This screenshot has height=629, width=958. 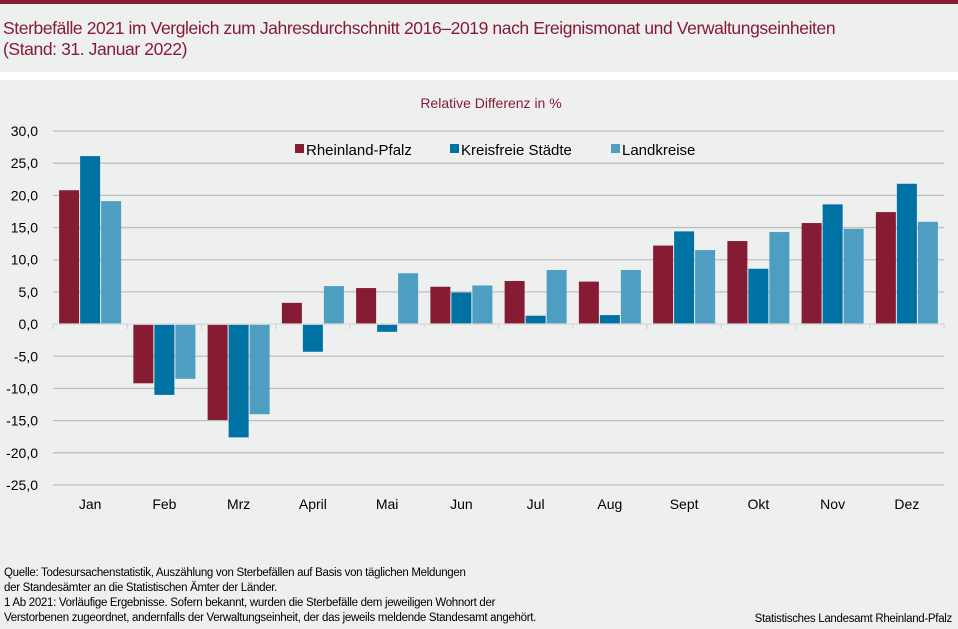 I want to click on x-tick-label: Dez, so click(x=906, y=504).